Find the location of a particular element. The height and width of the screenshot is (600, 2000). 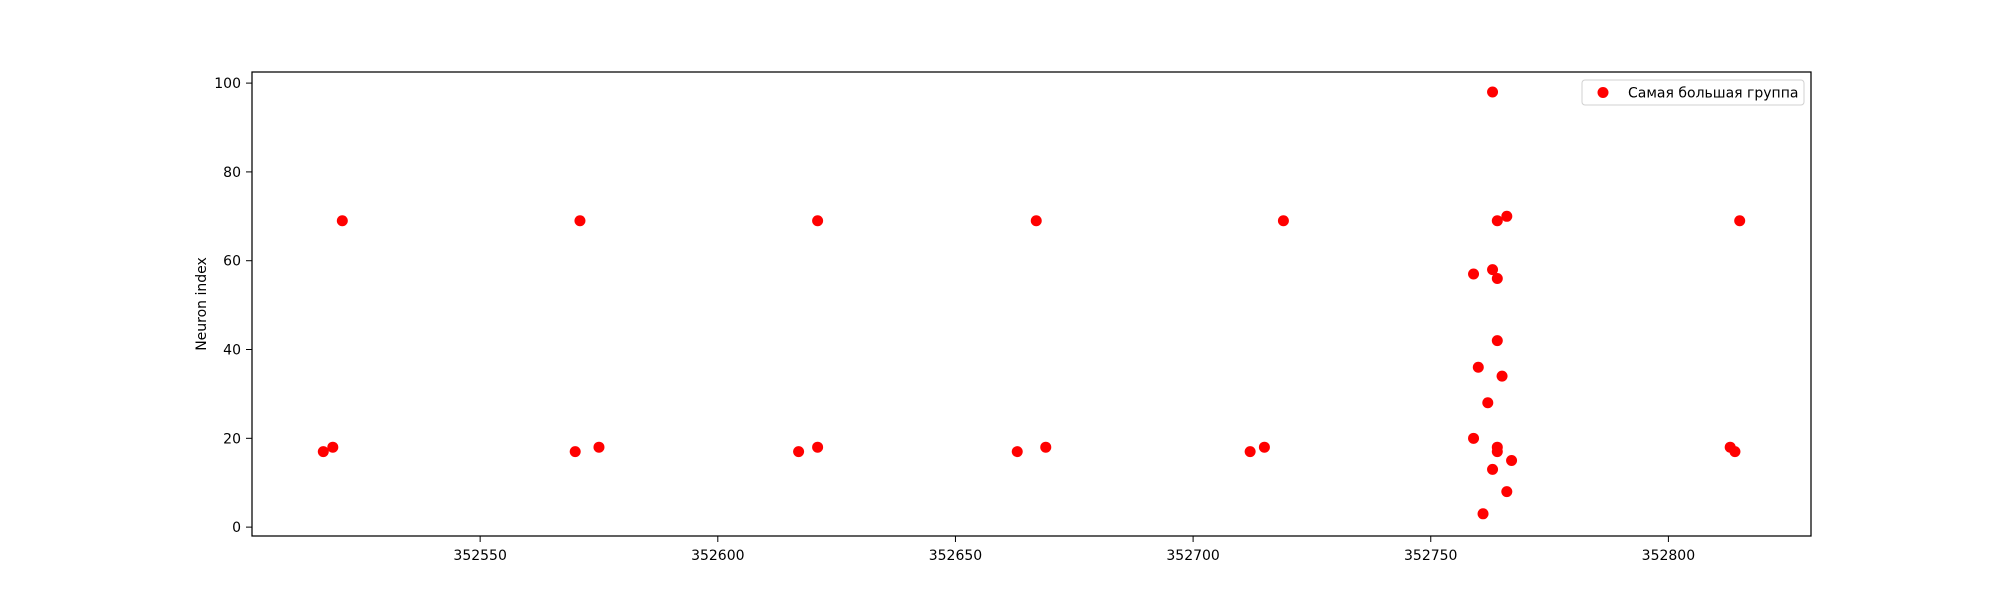

y-tick-label: 40 is located at coordinates (232, 351).